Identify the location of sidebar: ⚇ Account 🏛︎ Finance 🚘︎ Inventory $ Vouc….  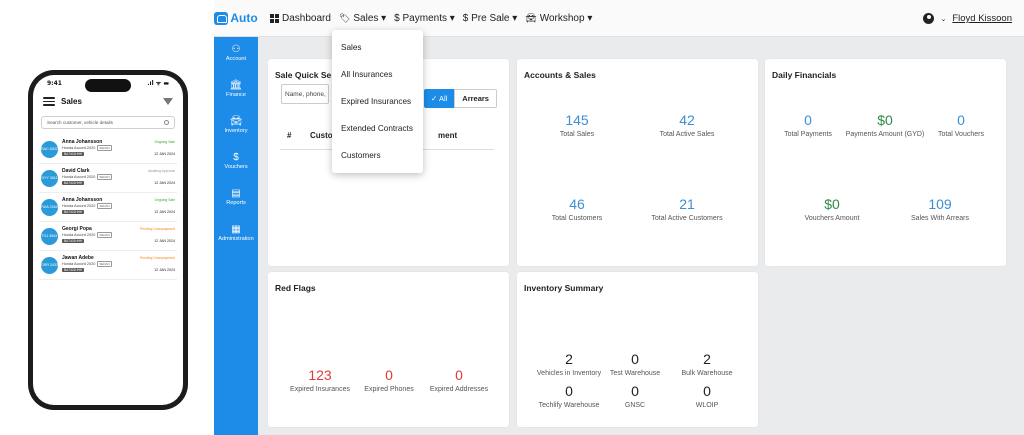
(236, 236).